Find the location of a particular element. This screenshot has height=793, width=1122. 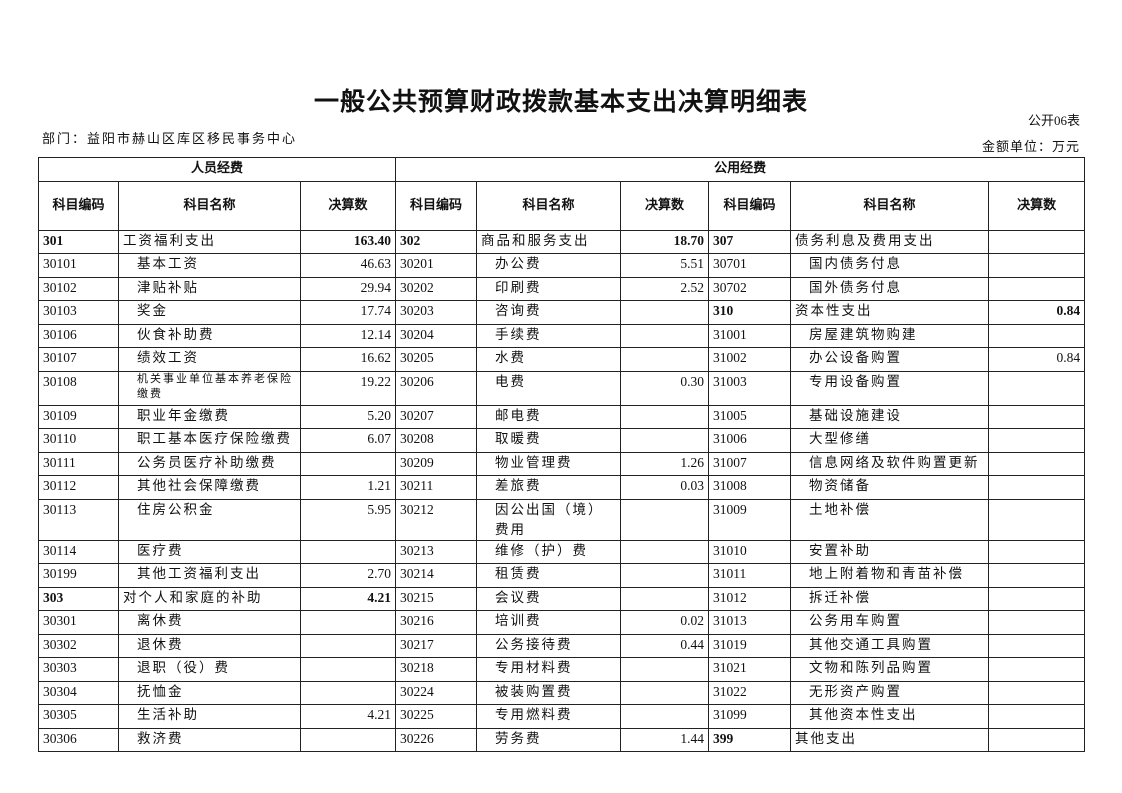

cell-code: 30208 is located at coordinates (436, 440).